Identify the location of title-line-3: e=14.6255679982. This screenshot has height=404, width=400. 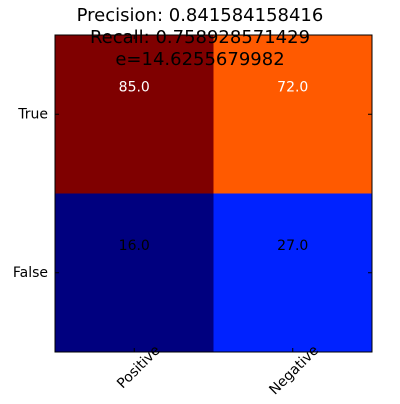
(199, 59).